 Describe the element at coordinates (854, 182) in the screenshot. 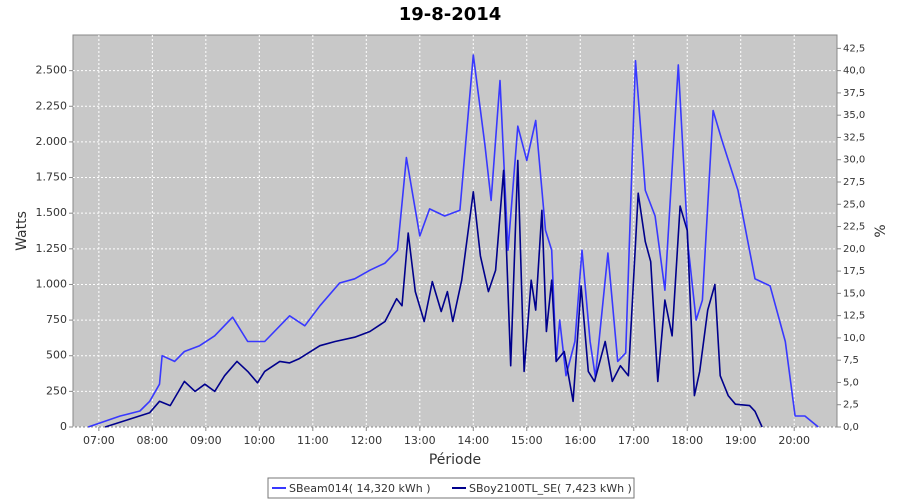

I see `y2-tick-label: 27,5` at that location.